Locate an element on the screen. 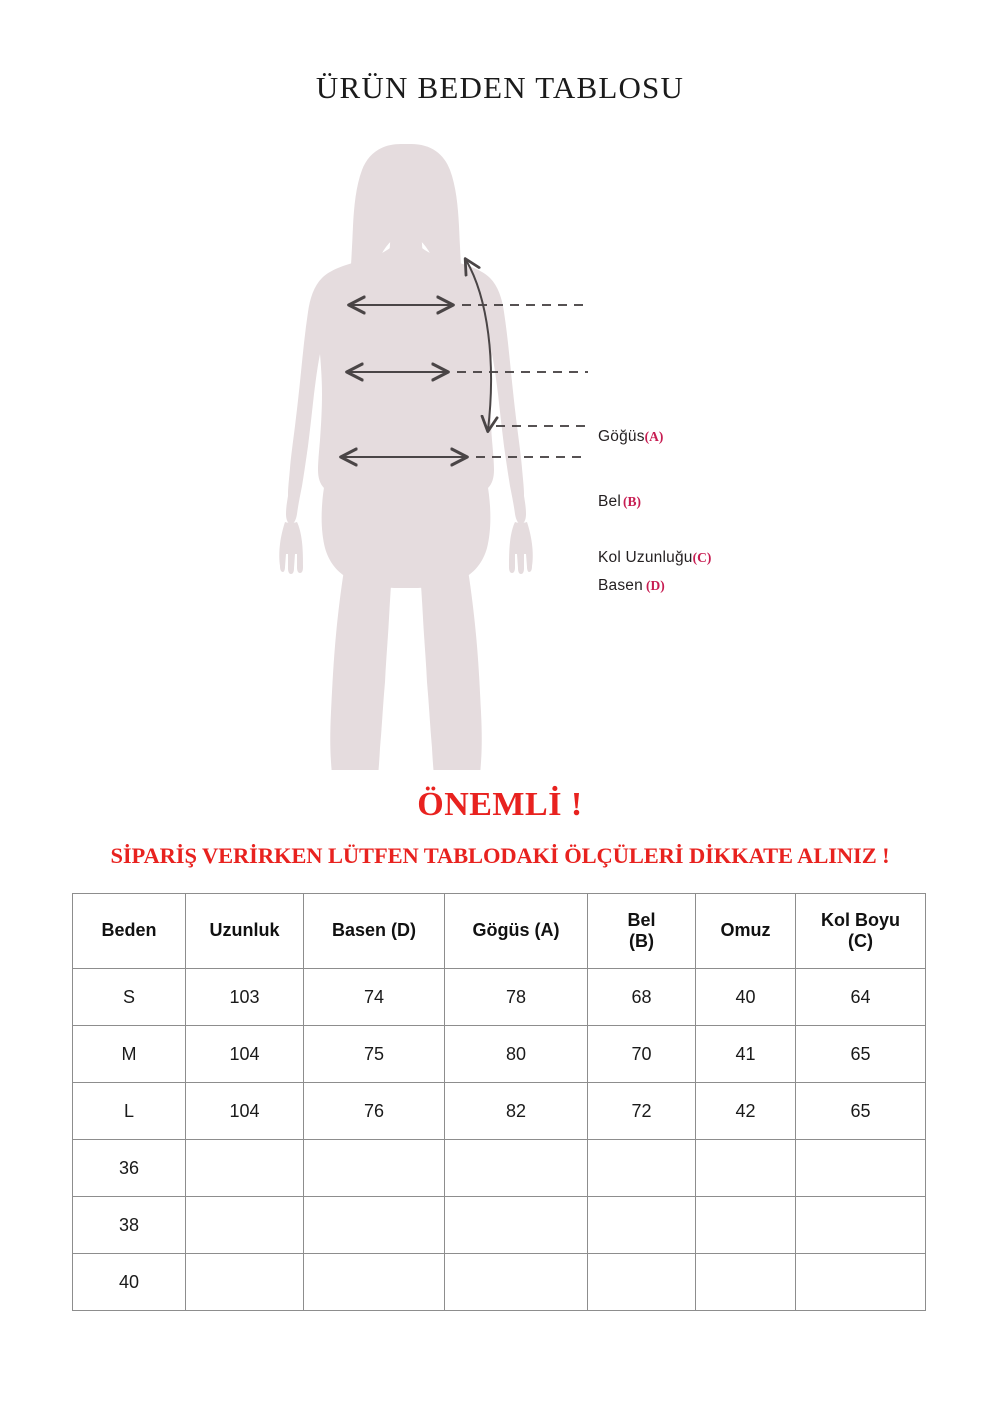  cell-basen: 74 is located at coordinates (374, 997).